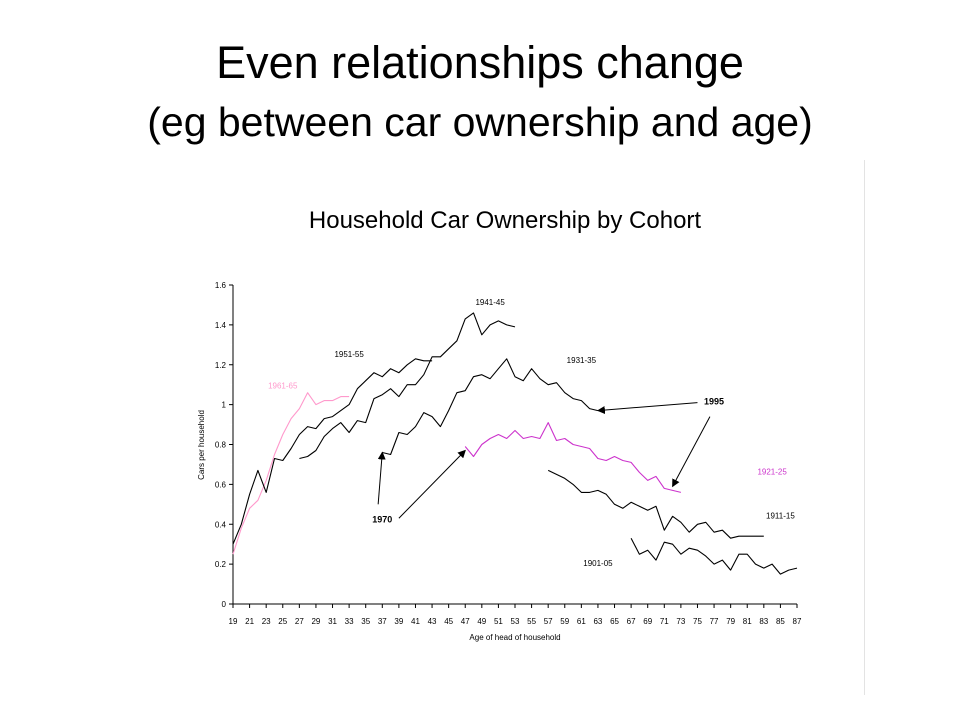 This screenshot has height=725, width=960. Describe the element at coordinates (398, 621) in the screenshot. I see `x-tick-label: 39` at that location.